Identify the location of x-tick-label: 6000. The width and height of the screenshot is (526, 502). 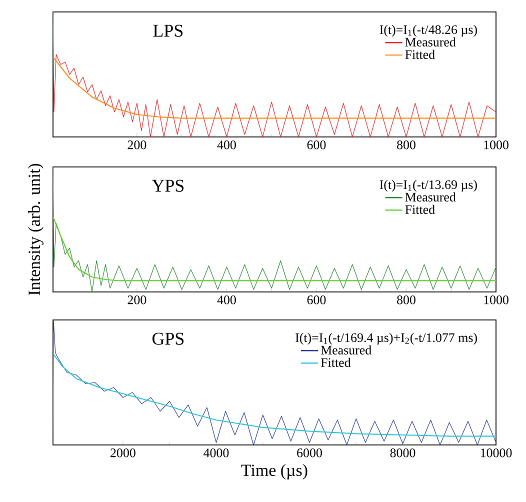
(309, 453).